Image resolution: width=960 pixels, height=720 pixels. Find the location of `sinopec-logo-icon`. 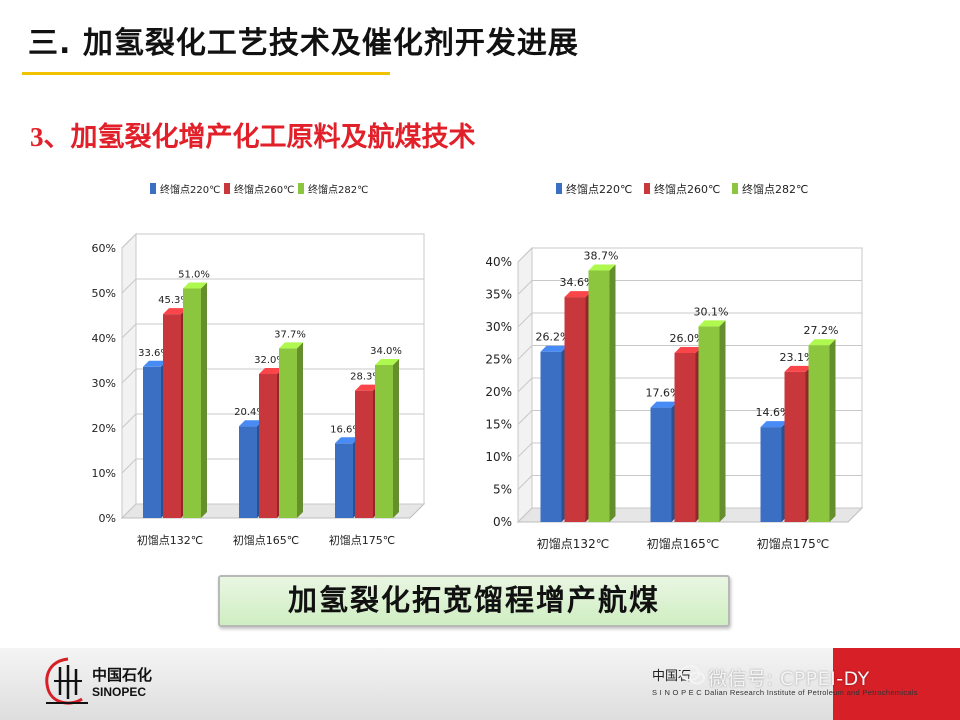

sinopec-logo-icon is located at coordinates (66, 681).